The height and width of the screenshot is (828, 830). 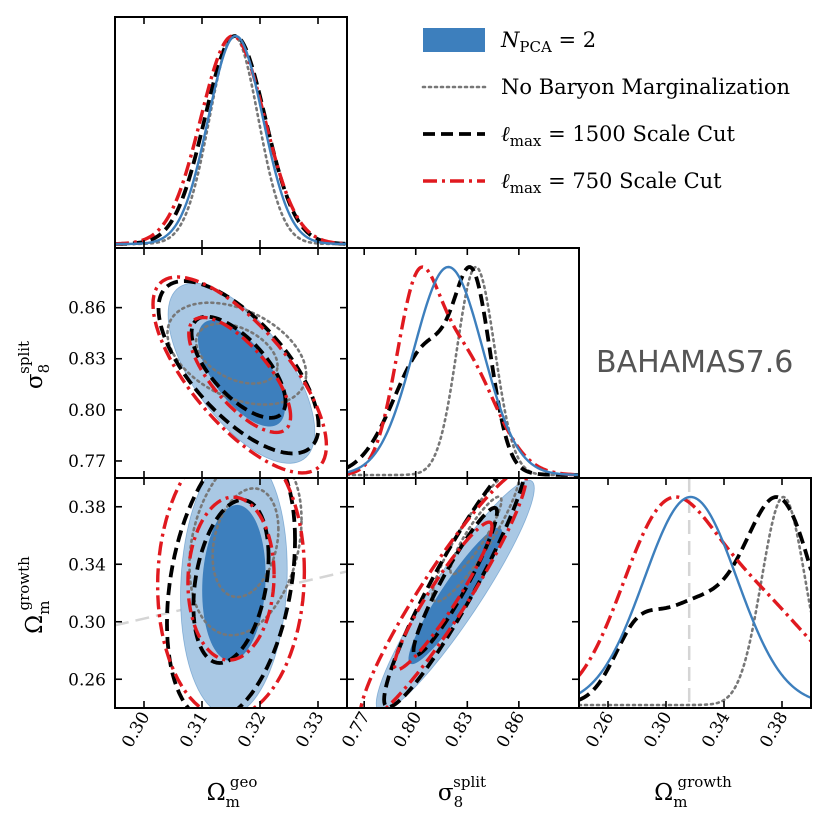 I want to click on axis-label-om_growth: Ωm growth, so click(x=693, y=792).